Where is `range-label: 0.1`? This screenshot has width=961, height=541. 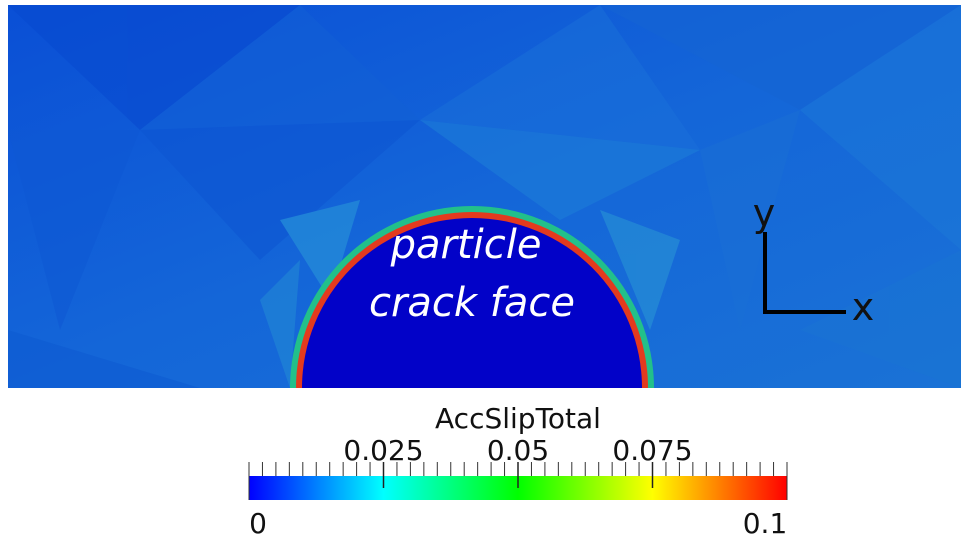
range-label: 0.1 is located at coordinates (765, 523).